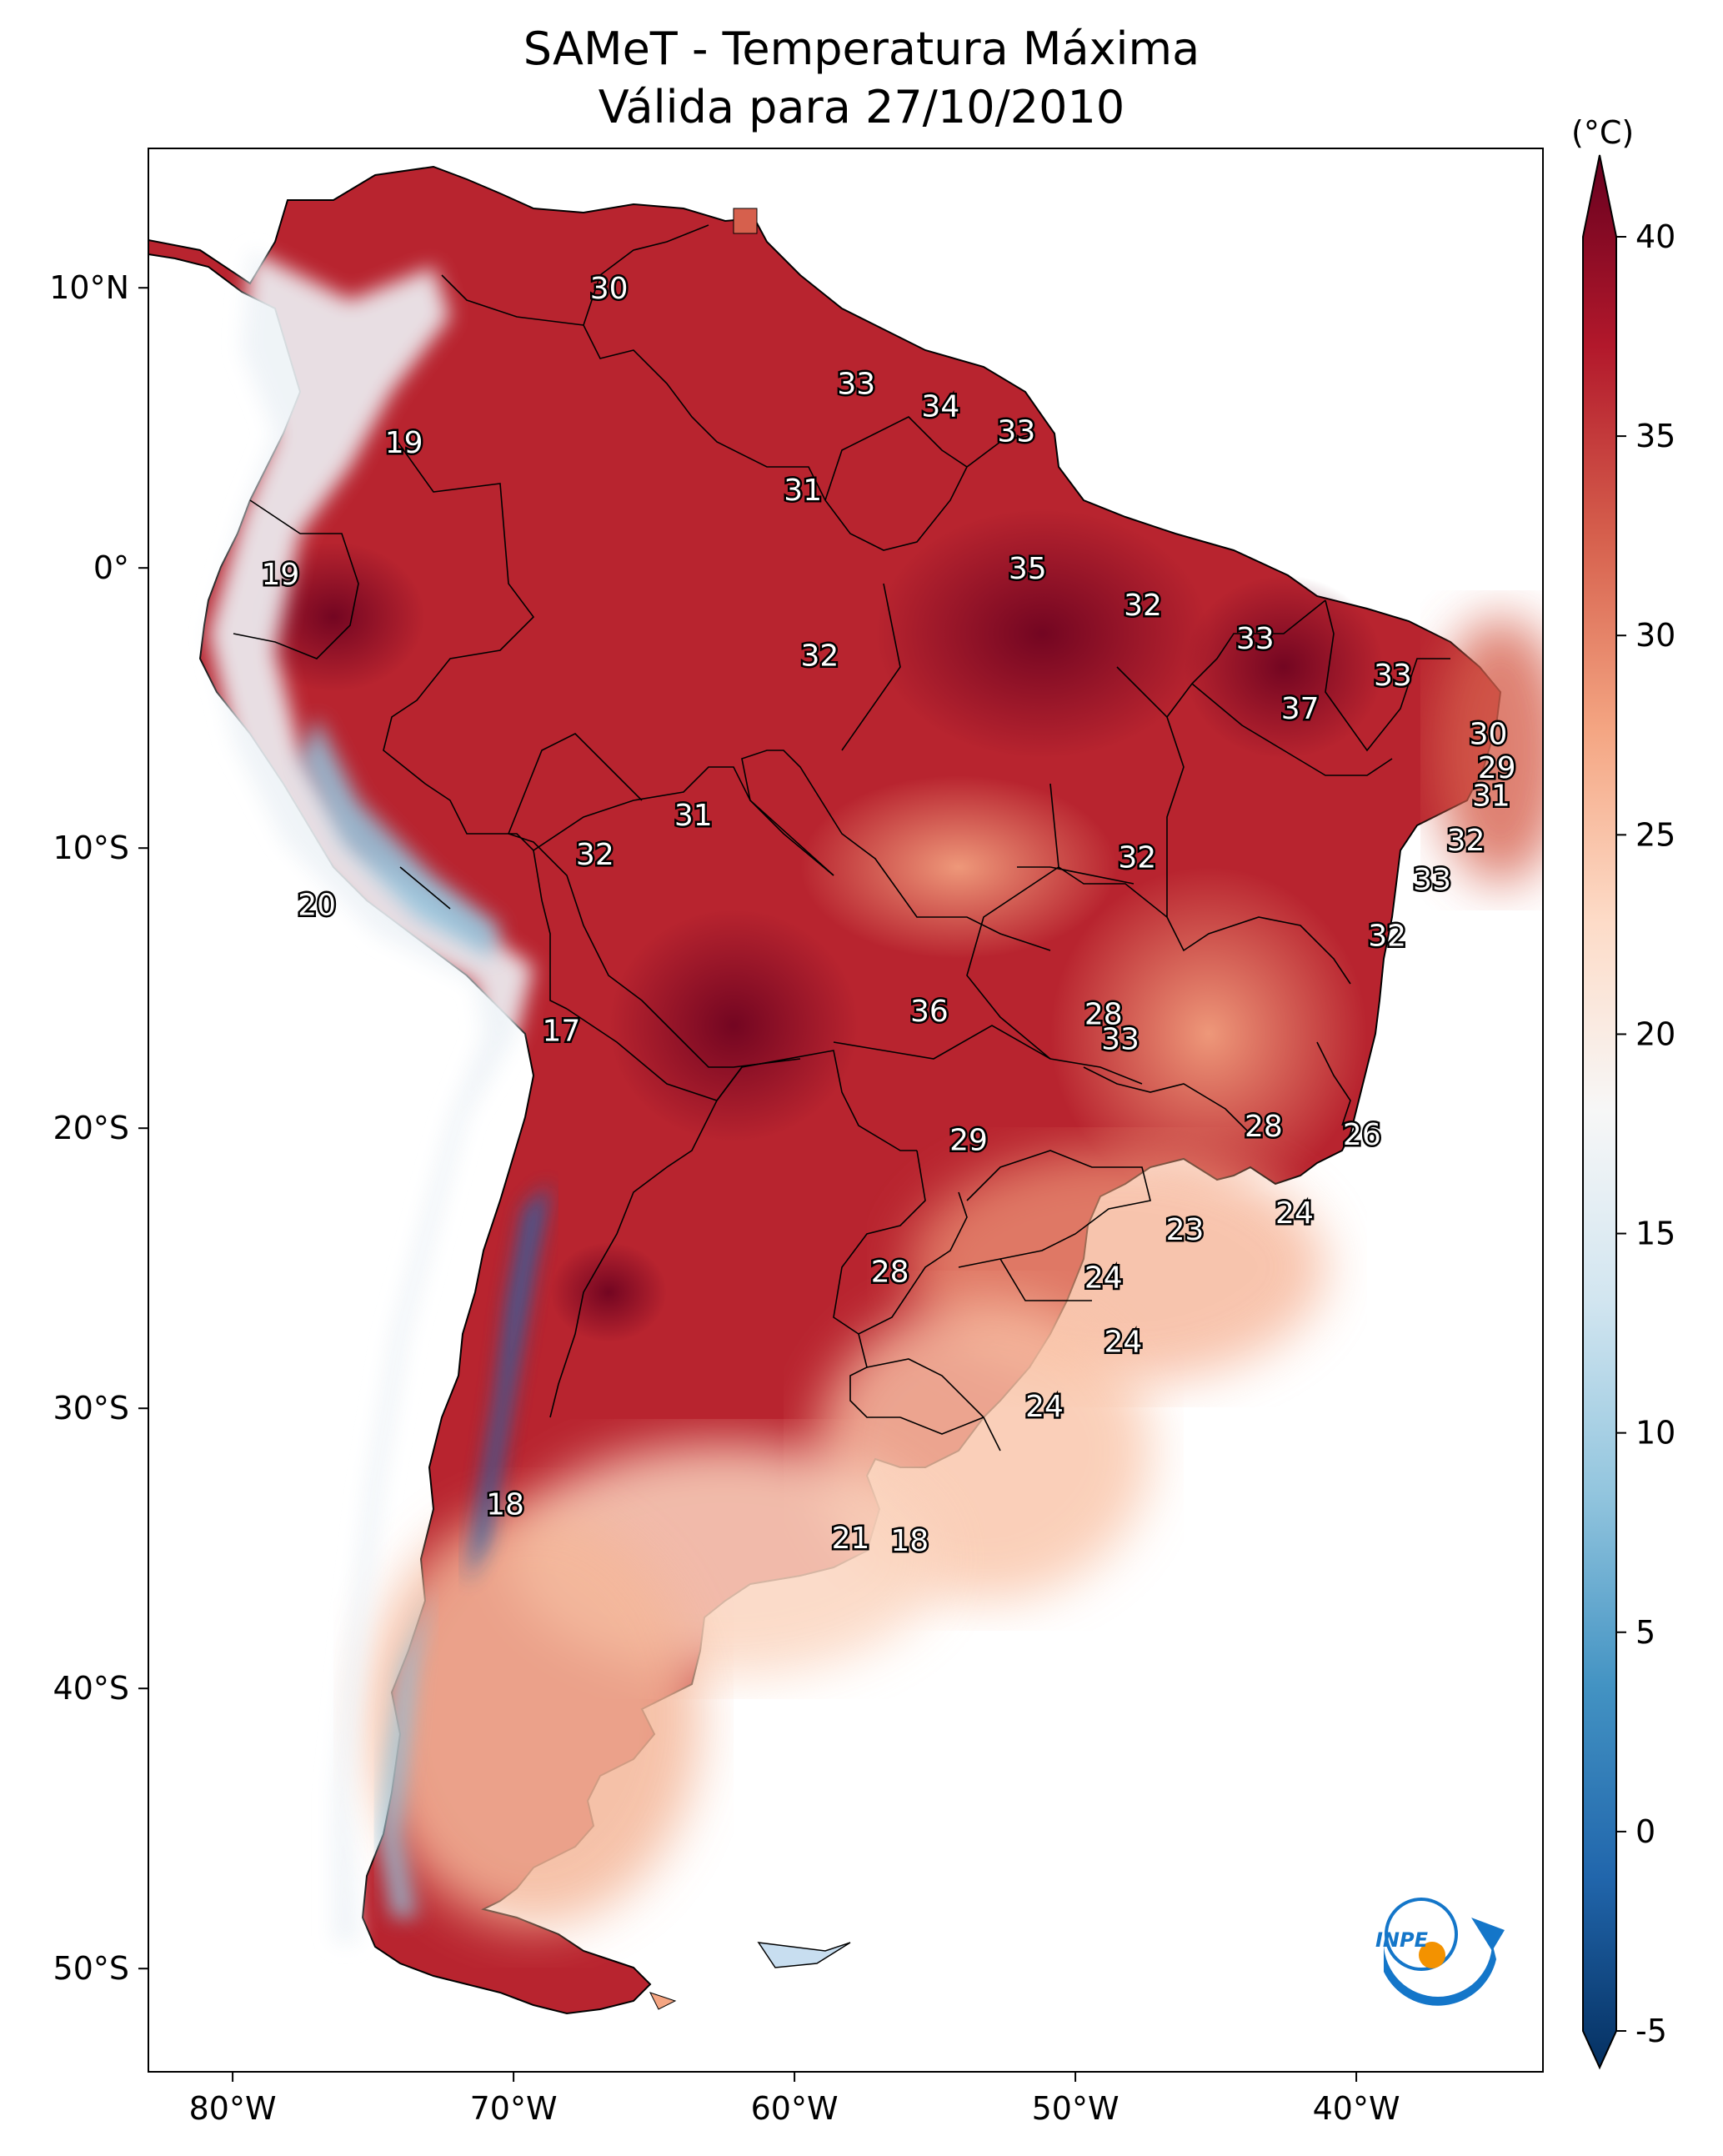 The height and width of the screenshot is (2156, 1723). I want to click on longitude-labels: 80°W 70°W 60°W 50°W 40°W, so click(794, 2099).